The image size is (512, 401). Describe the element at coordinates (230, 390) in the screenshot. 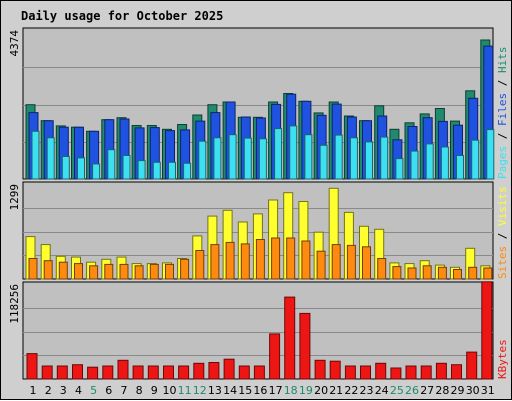

I see `x-tick-label-day-14: 14` at that location.